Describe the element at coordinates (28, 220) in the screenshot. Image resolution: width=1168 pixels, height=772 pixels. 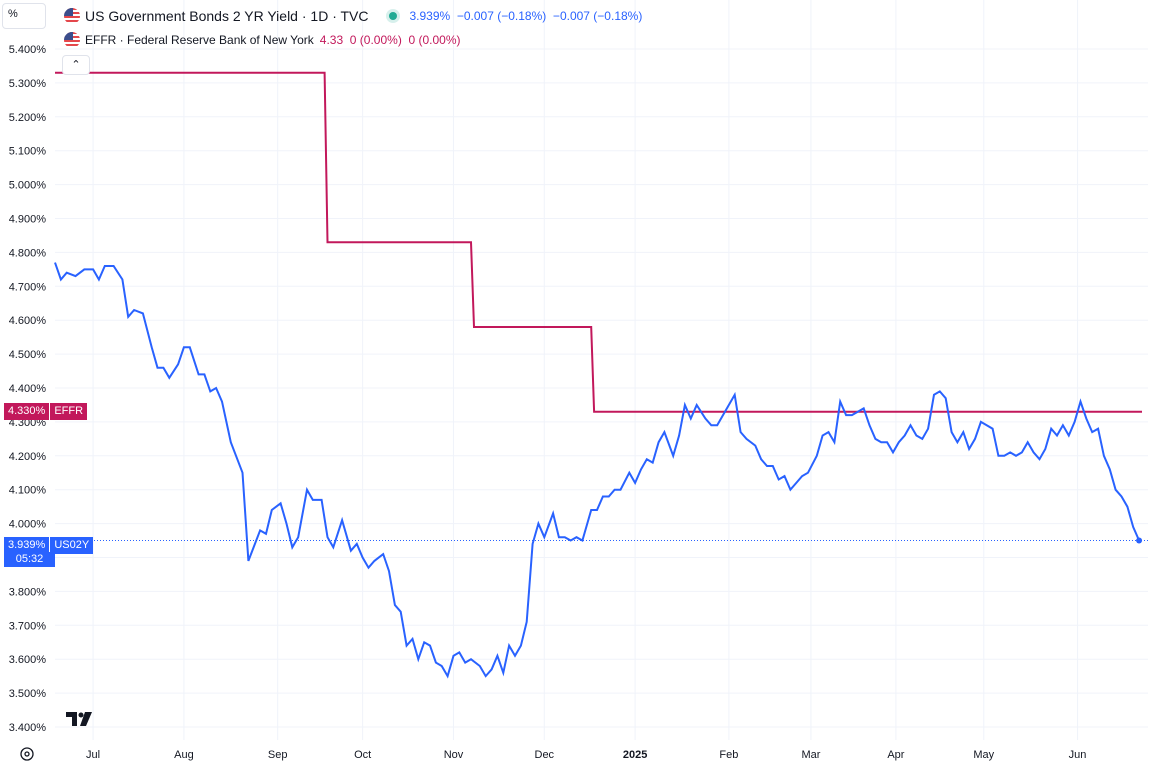
I see `y-tick-label: 4.900%` at that location.